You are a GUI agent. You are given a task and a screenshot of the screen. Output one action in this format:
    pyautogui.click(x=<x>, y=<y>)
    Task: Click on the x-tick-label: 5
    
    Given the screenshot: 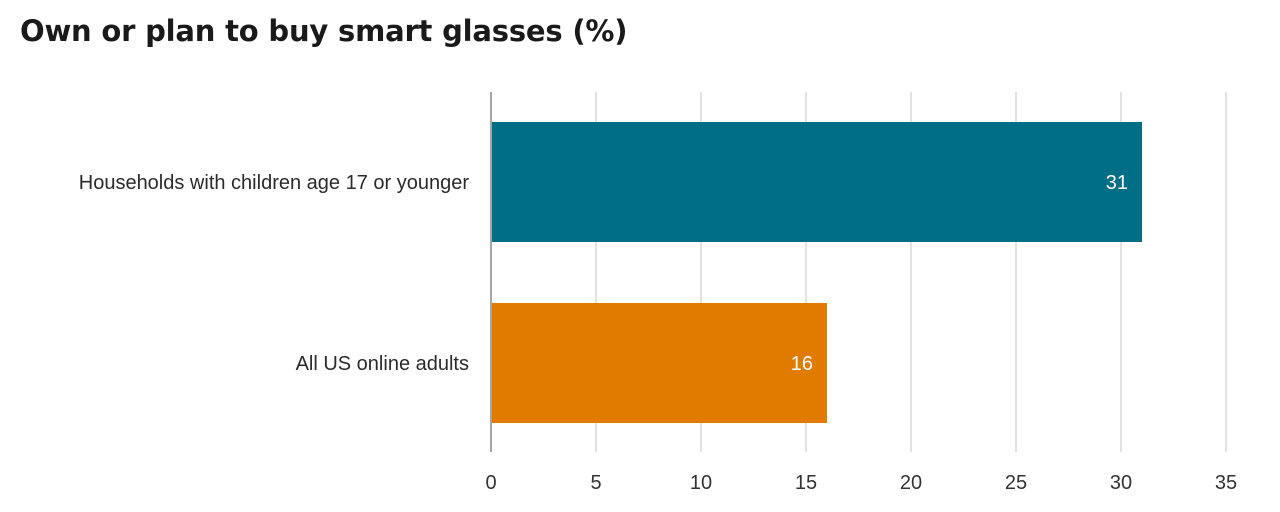 What is the action you would take?
    pyautogui.click(x=595, y=483)
    